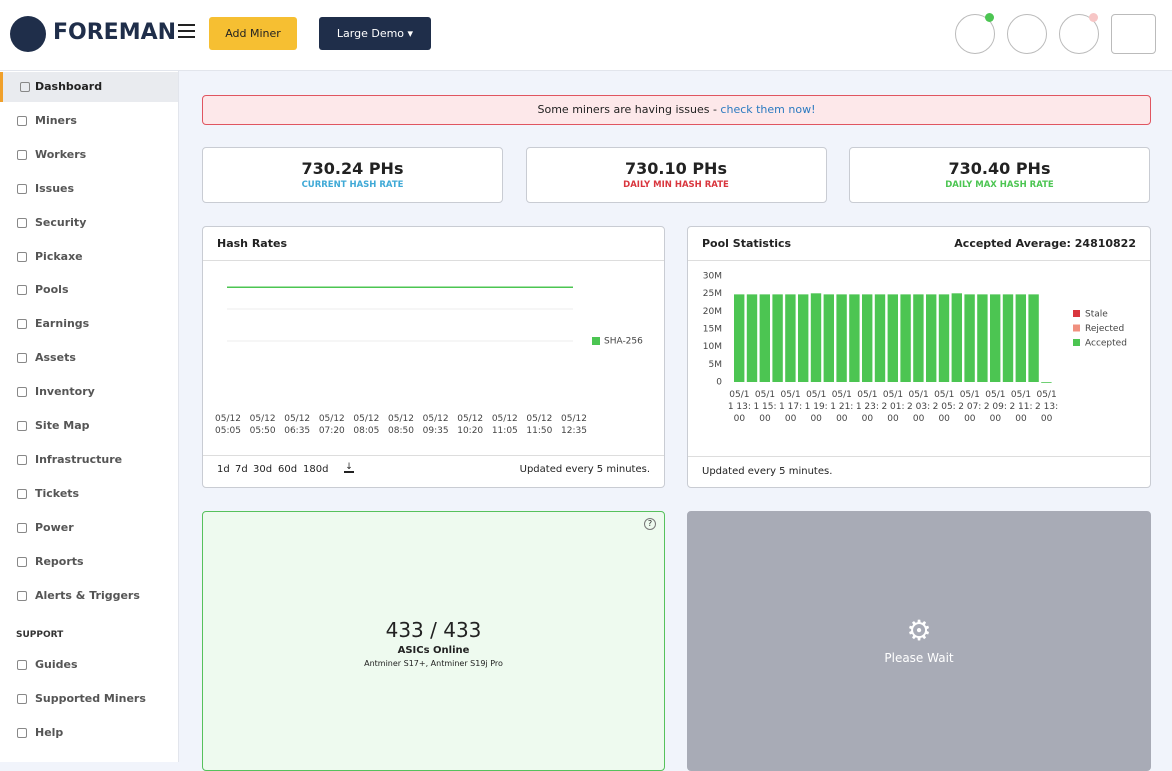 This screenshot has width=1172, height=771. Describe the element at coordinates (433, 663) in the screenshot. I see `asics-models: Antminer S17+, Antminer S19j Pro` at that location.